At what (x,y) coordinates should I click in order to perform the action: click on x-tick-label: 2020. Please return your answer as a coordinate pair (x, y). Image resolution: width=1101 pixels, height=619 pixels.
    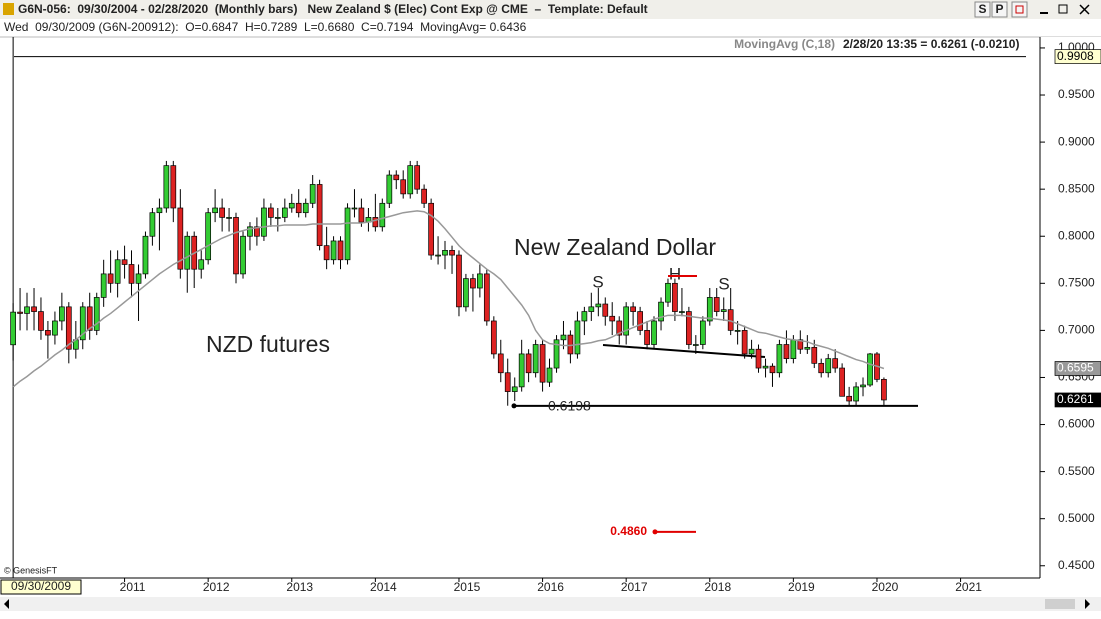
    Looking at the image, I should click on (885, 587).